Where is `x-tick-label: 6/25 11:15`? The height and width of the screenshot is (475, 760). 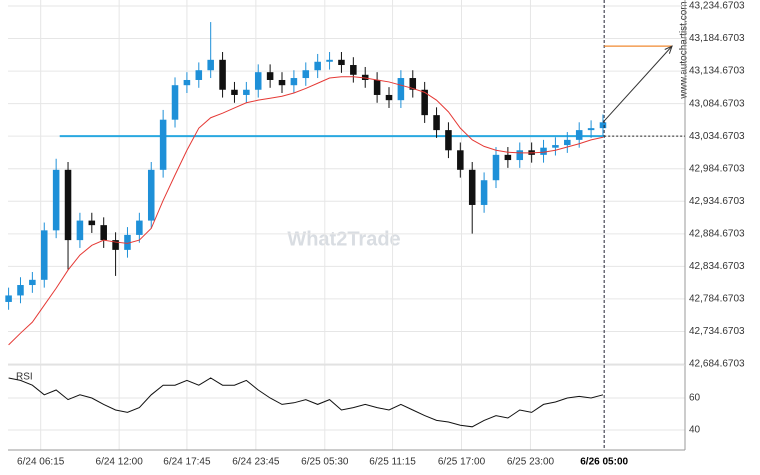 x-tick-label: 6/25 11:15 is located at coordinates (392, 462).